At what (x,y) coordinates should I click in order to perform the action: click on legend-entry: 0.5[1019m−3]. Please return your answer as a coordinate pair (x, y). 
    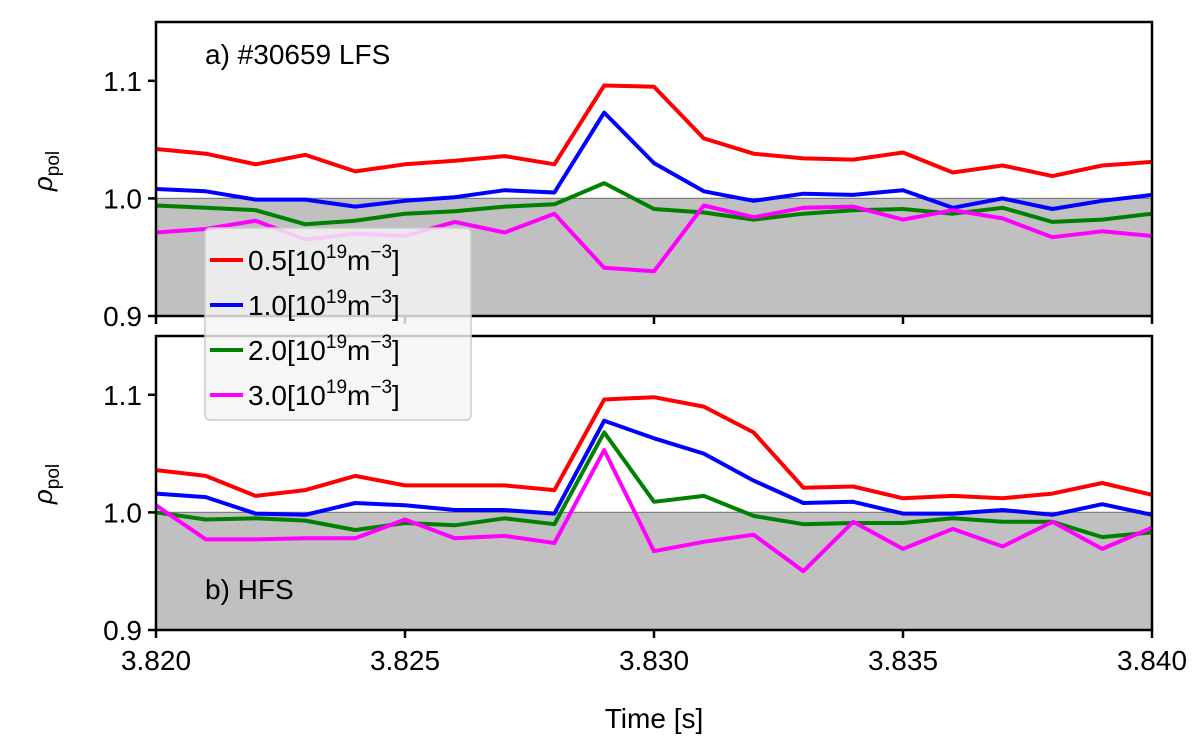
    Looking at the image, I should click on (324, 259).